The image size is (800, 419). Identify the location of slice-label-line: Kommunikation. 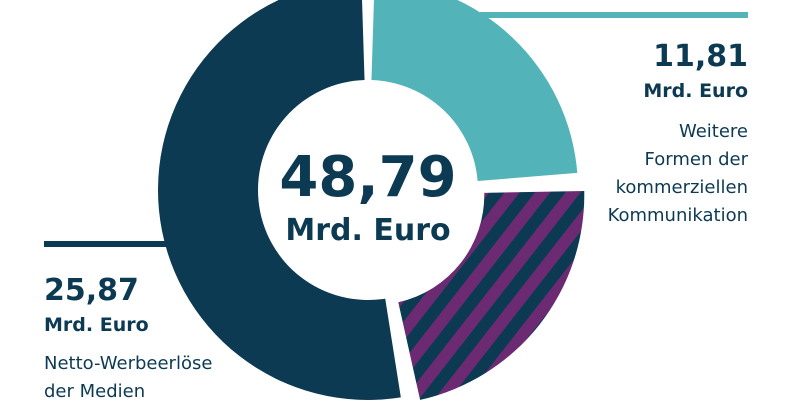
(678, 215).